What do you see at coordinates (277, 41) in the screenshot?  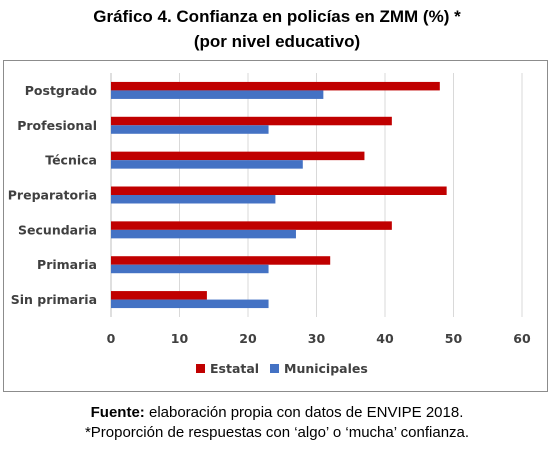 I see `chart-subtitle: (por nivel educativo)` at bounding box center [277, 41].